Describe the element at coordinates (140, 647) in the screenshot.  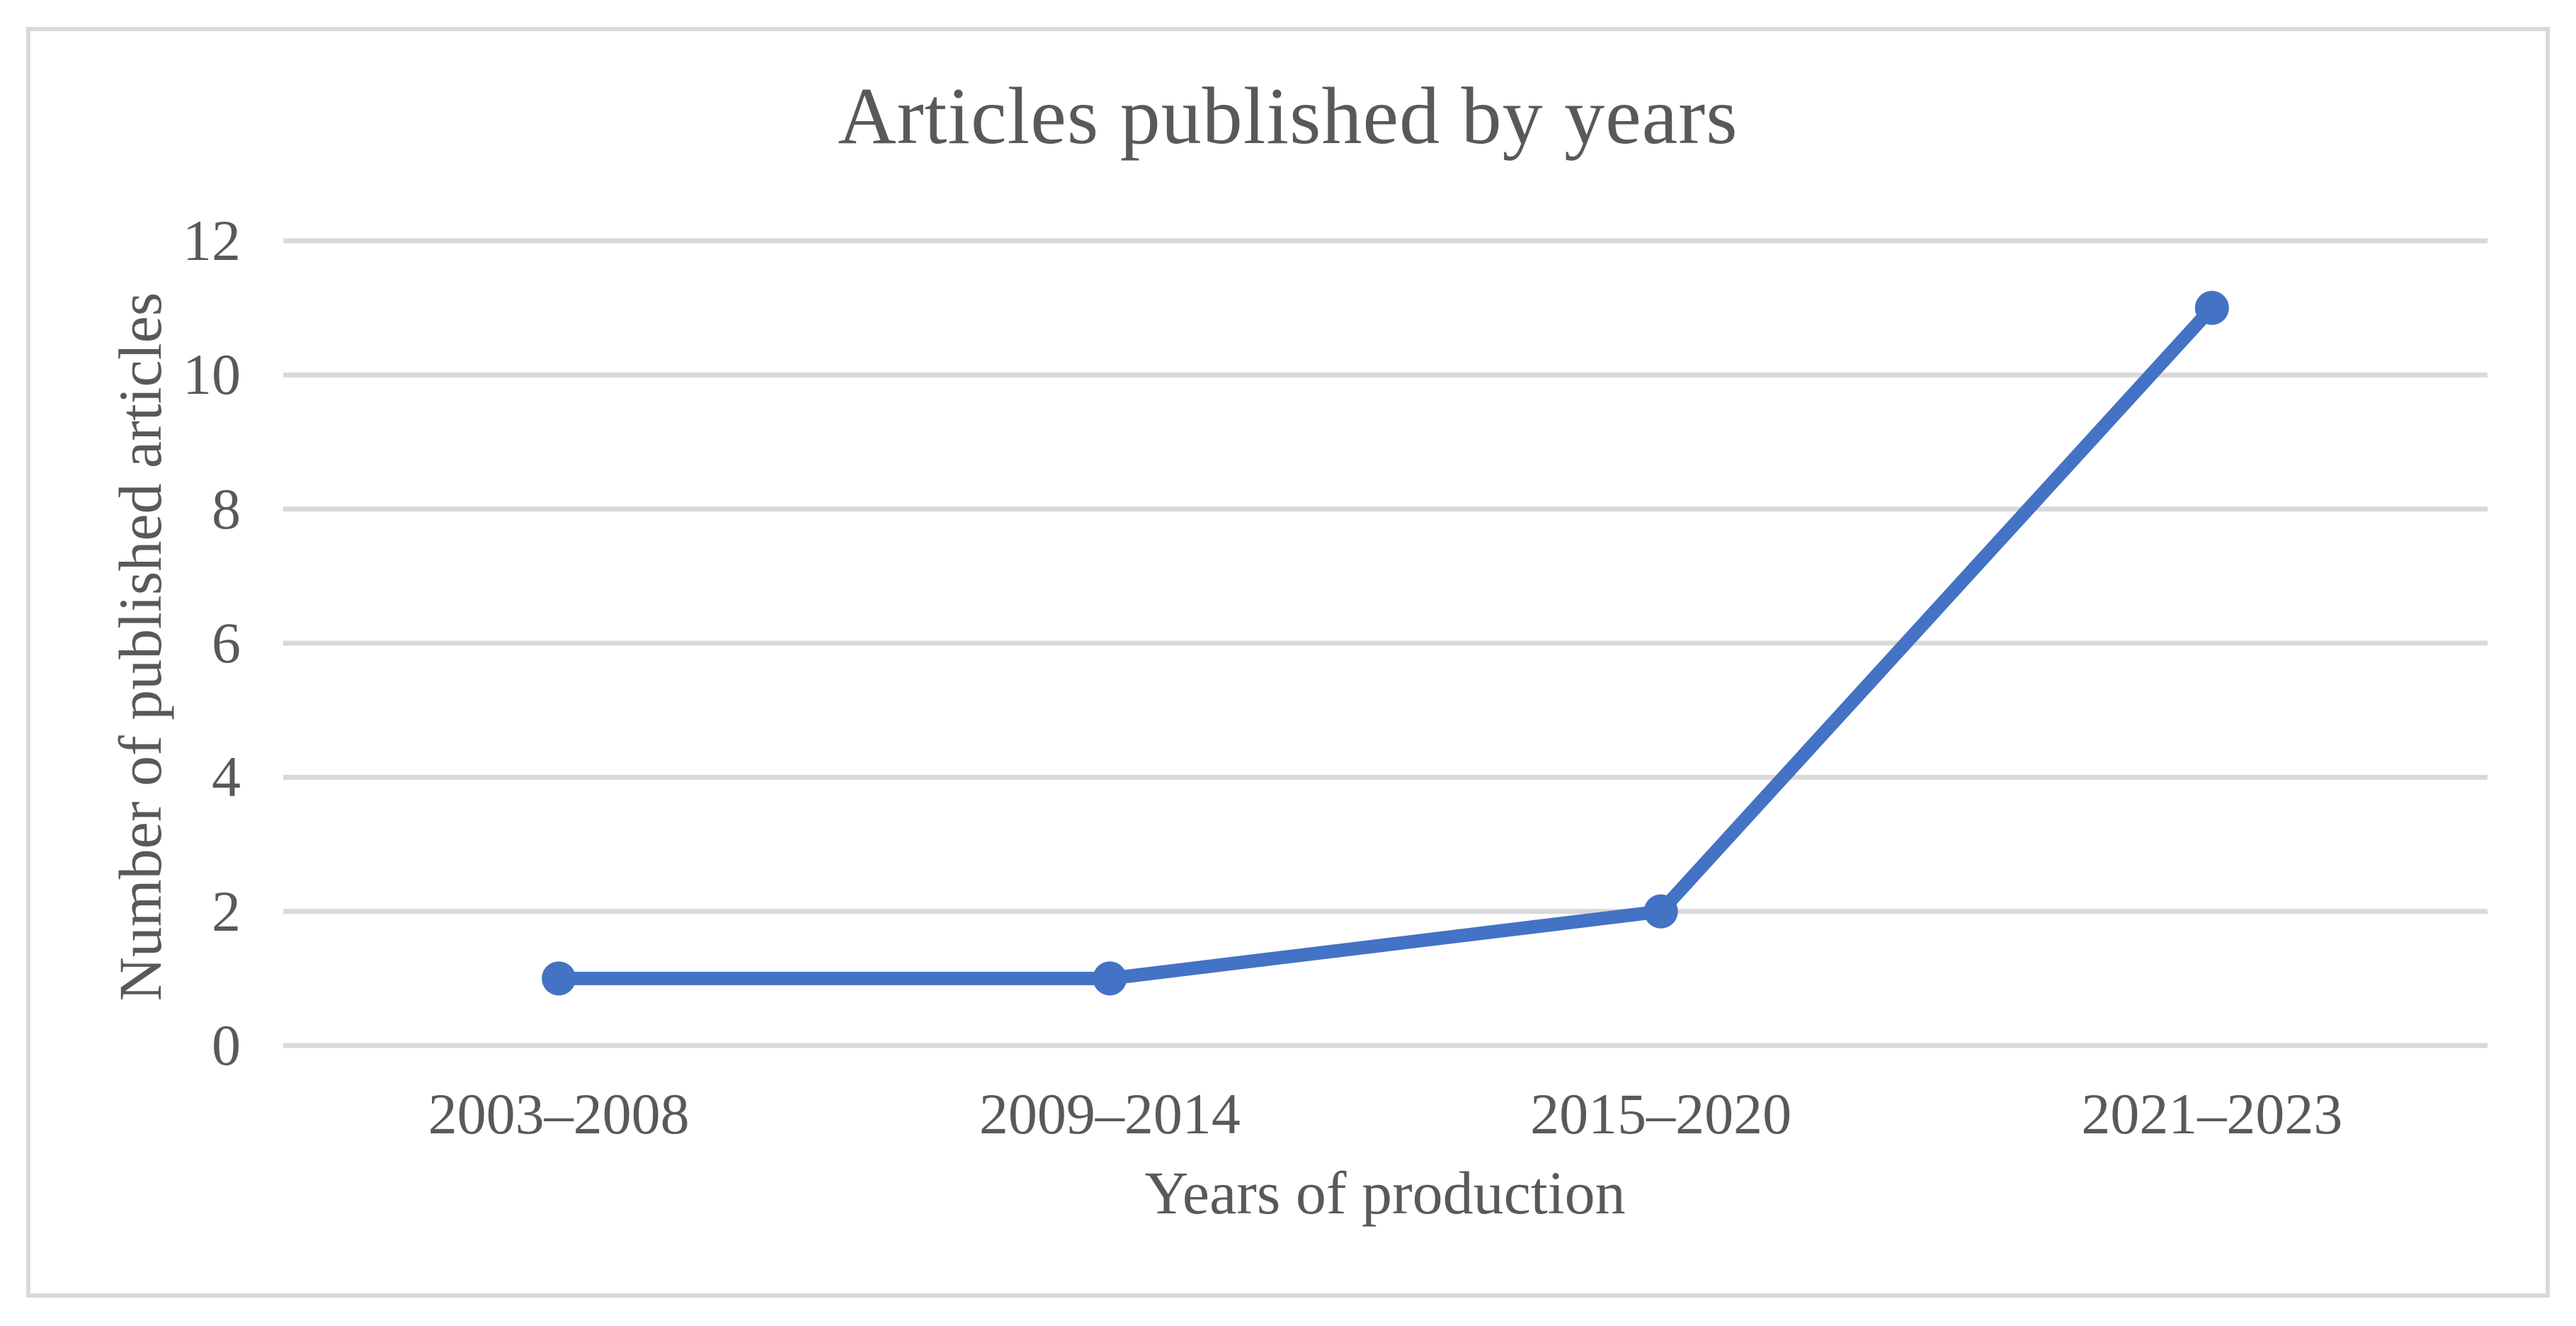
I see `y-axis-title: Number of published articles` at that location.